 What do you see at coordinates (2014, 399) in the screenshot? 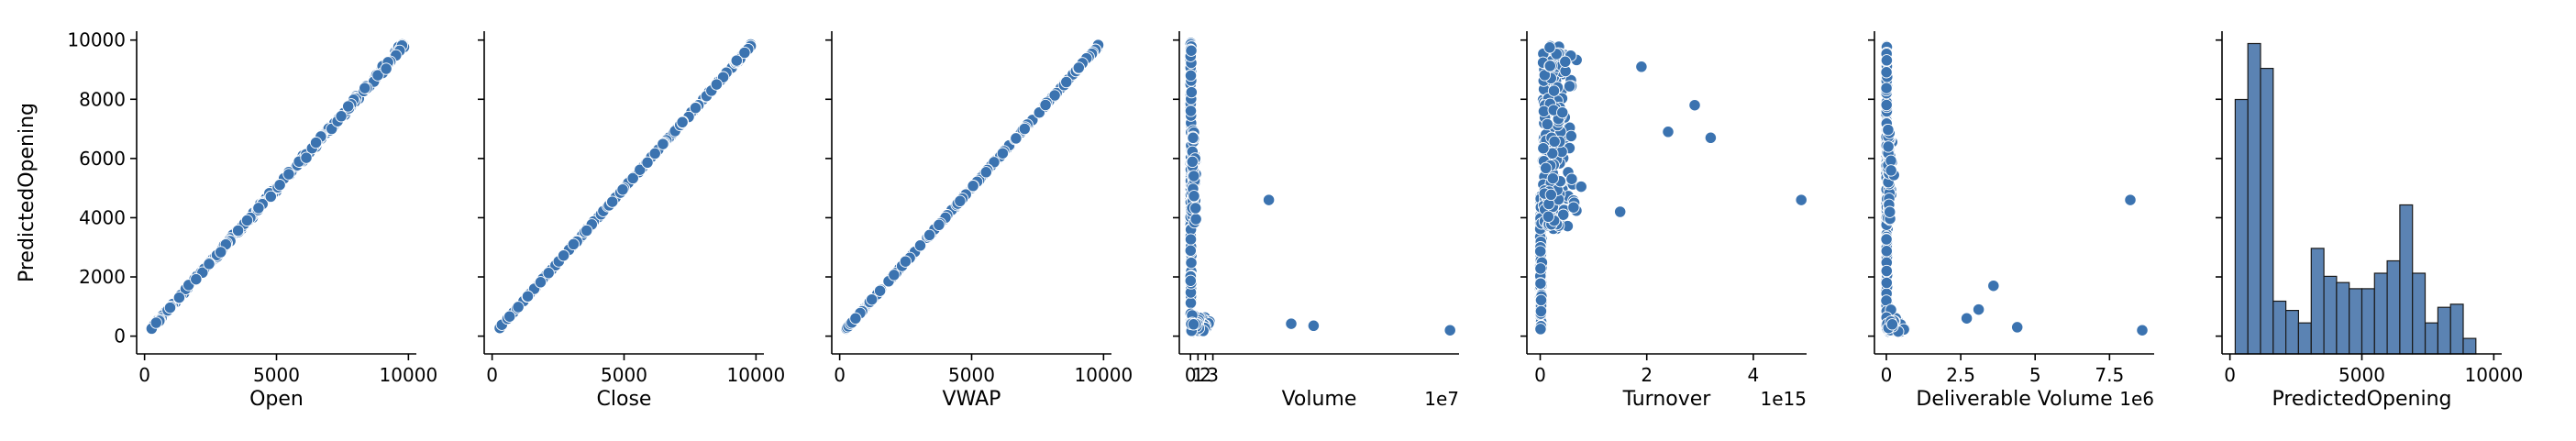
I see `x-axis-label: Deliverable Volume` at bounding box center [2014, 399].